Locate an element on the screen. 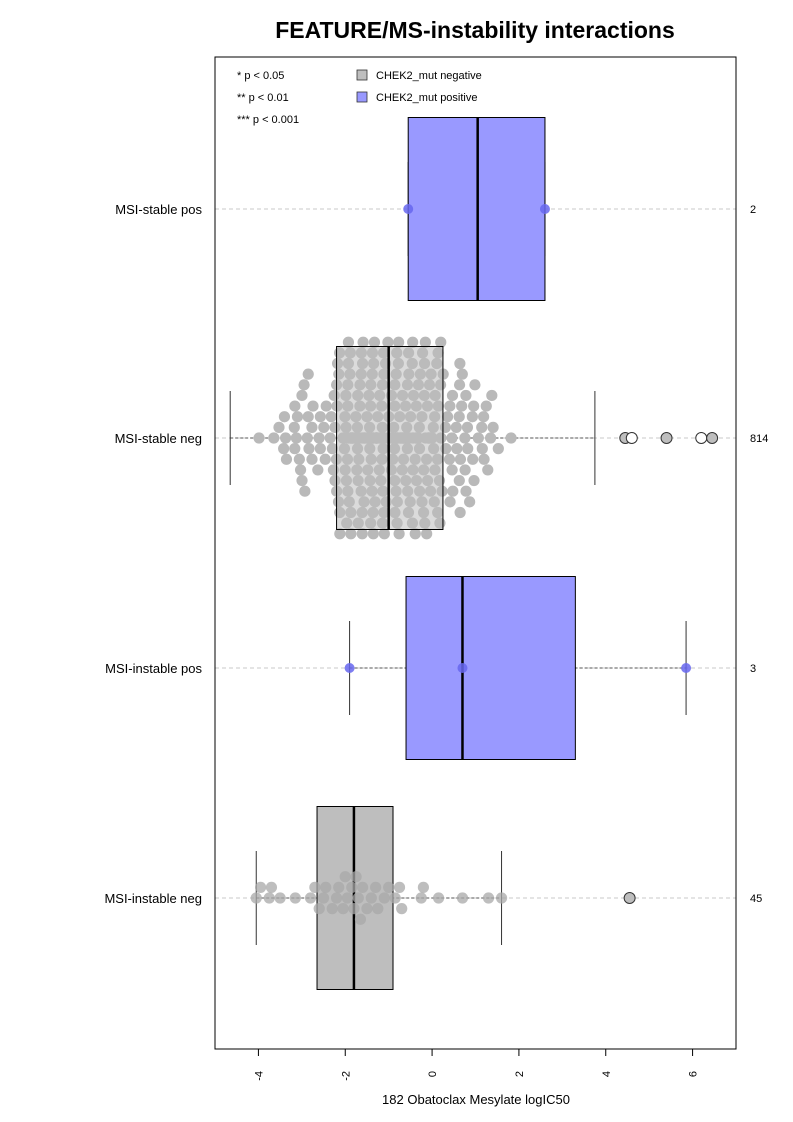  group-count: 45 is located at coordinates (756, 899).